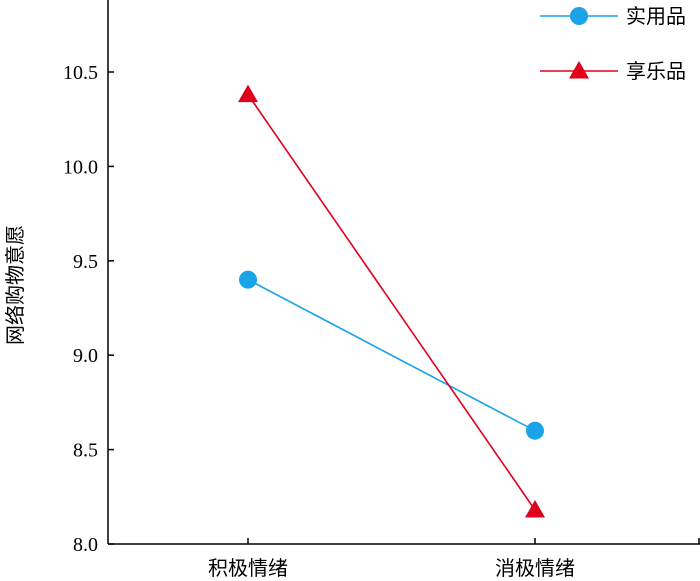  Describe the element at coordinates (80, 167) in the screenshot. I see `y-tick-label: 10.0` at that location.